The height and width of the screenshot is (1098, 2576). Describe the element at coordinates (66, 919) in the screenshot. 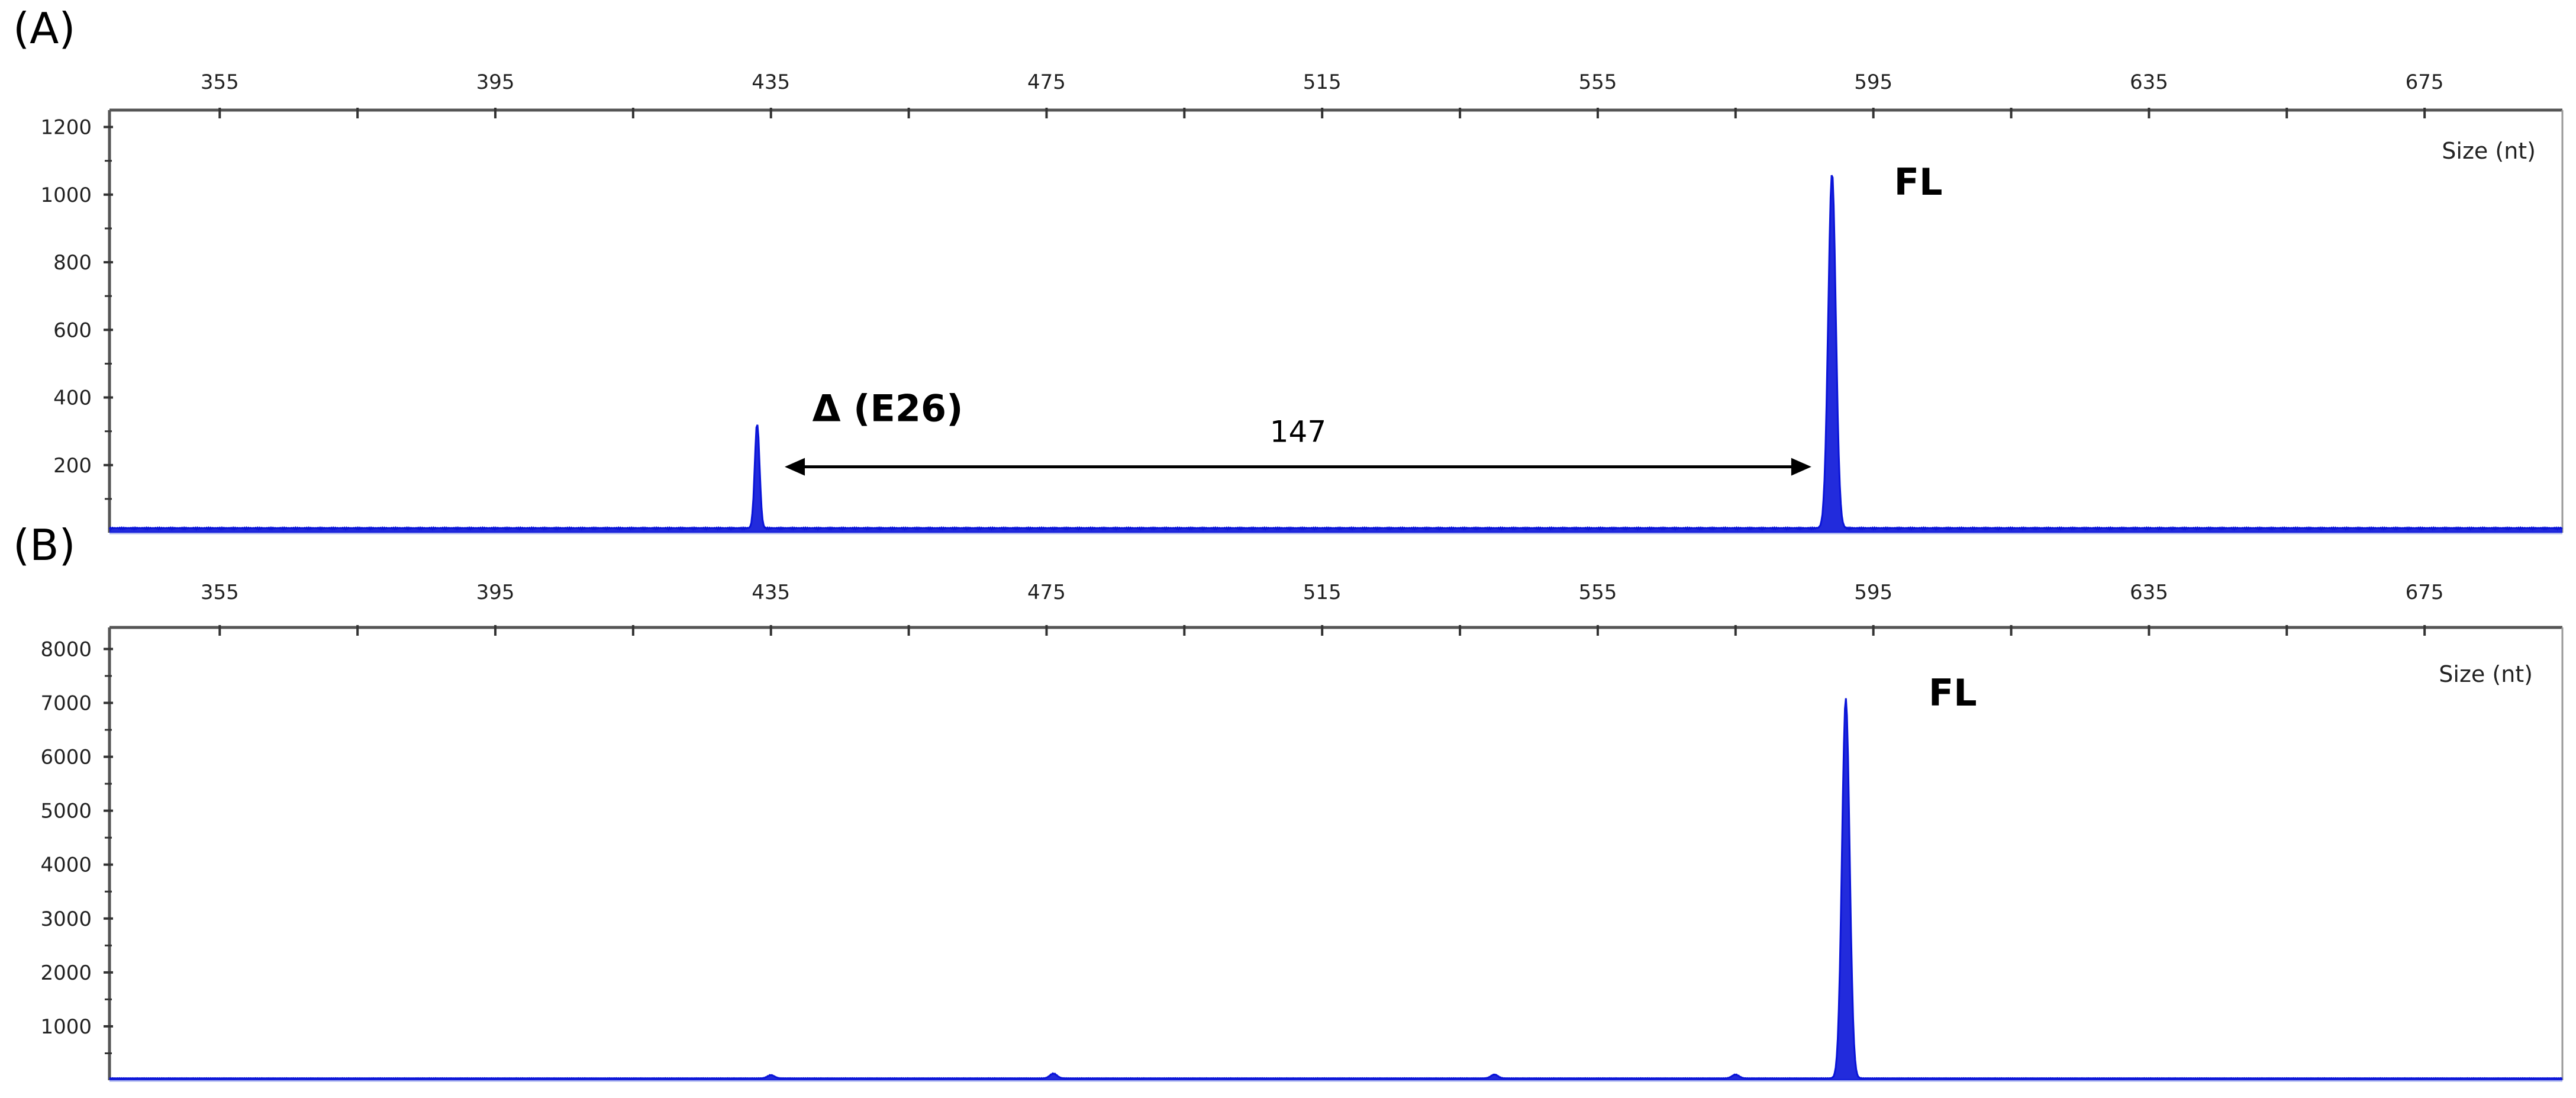

I see `y-tick-label: 3000` at that location.